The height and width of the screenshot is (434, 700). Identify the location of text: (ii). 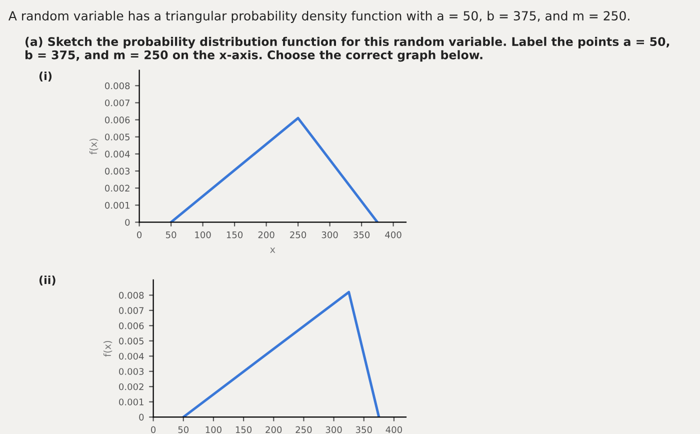
(47, 281).